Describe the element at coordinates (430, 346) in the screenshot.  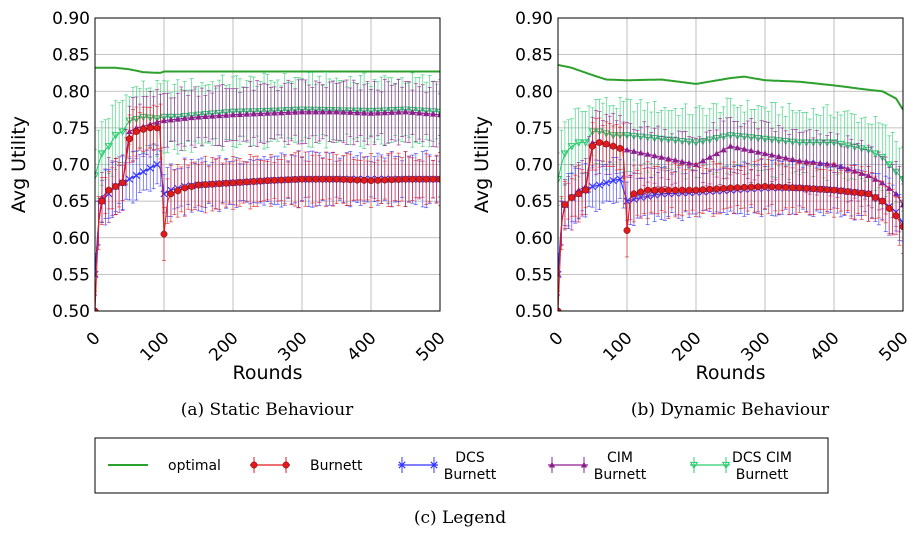
I see `a-xtick-5: 500` at that location.